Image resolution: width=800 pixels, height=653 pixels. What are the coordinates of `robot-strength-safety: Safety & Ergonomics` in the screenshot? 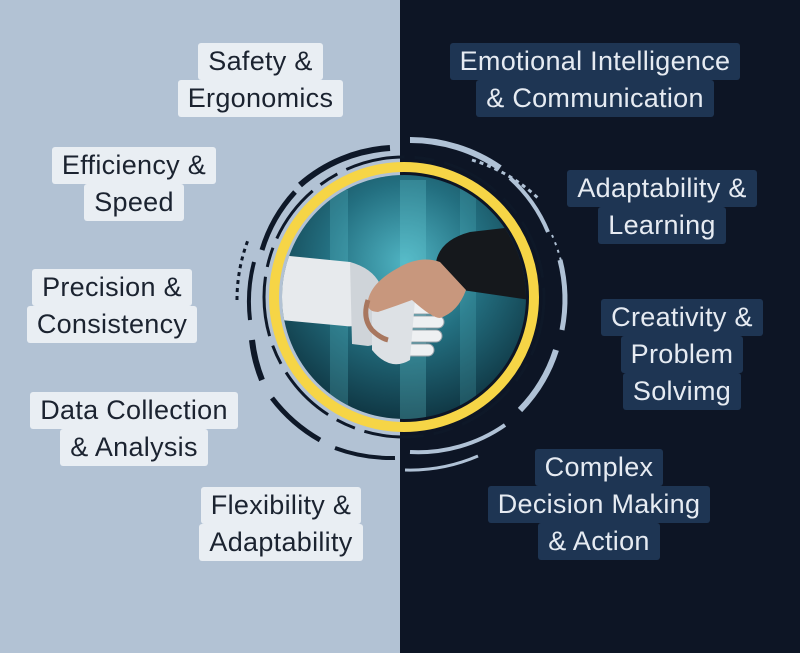 It's located at (260, 80).